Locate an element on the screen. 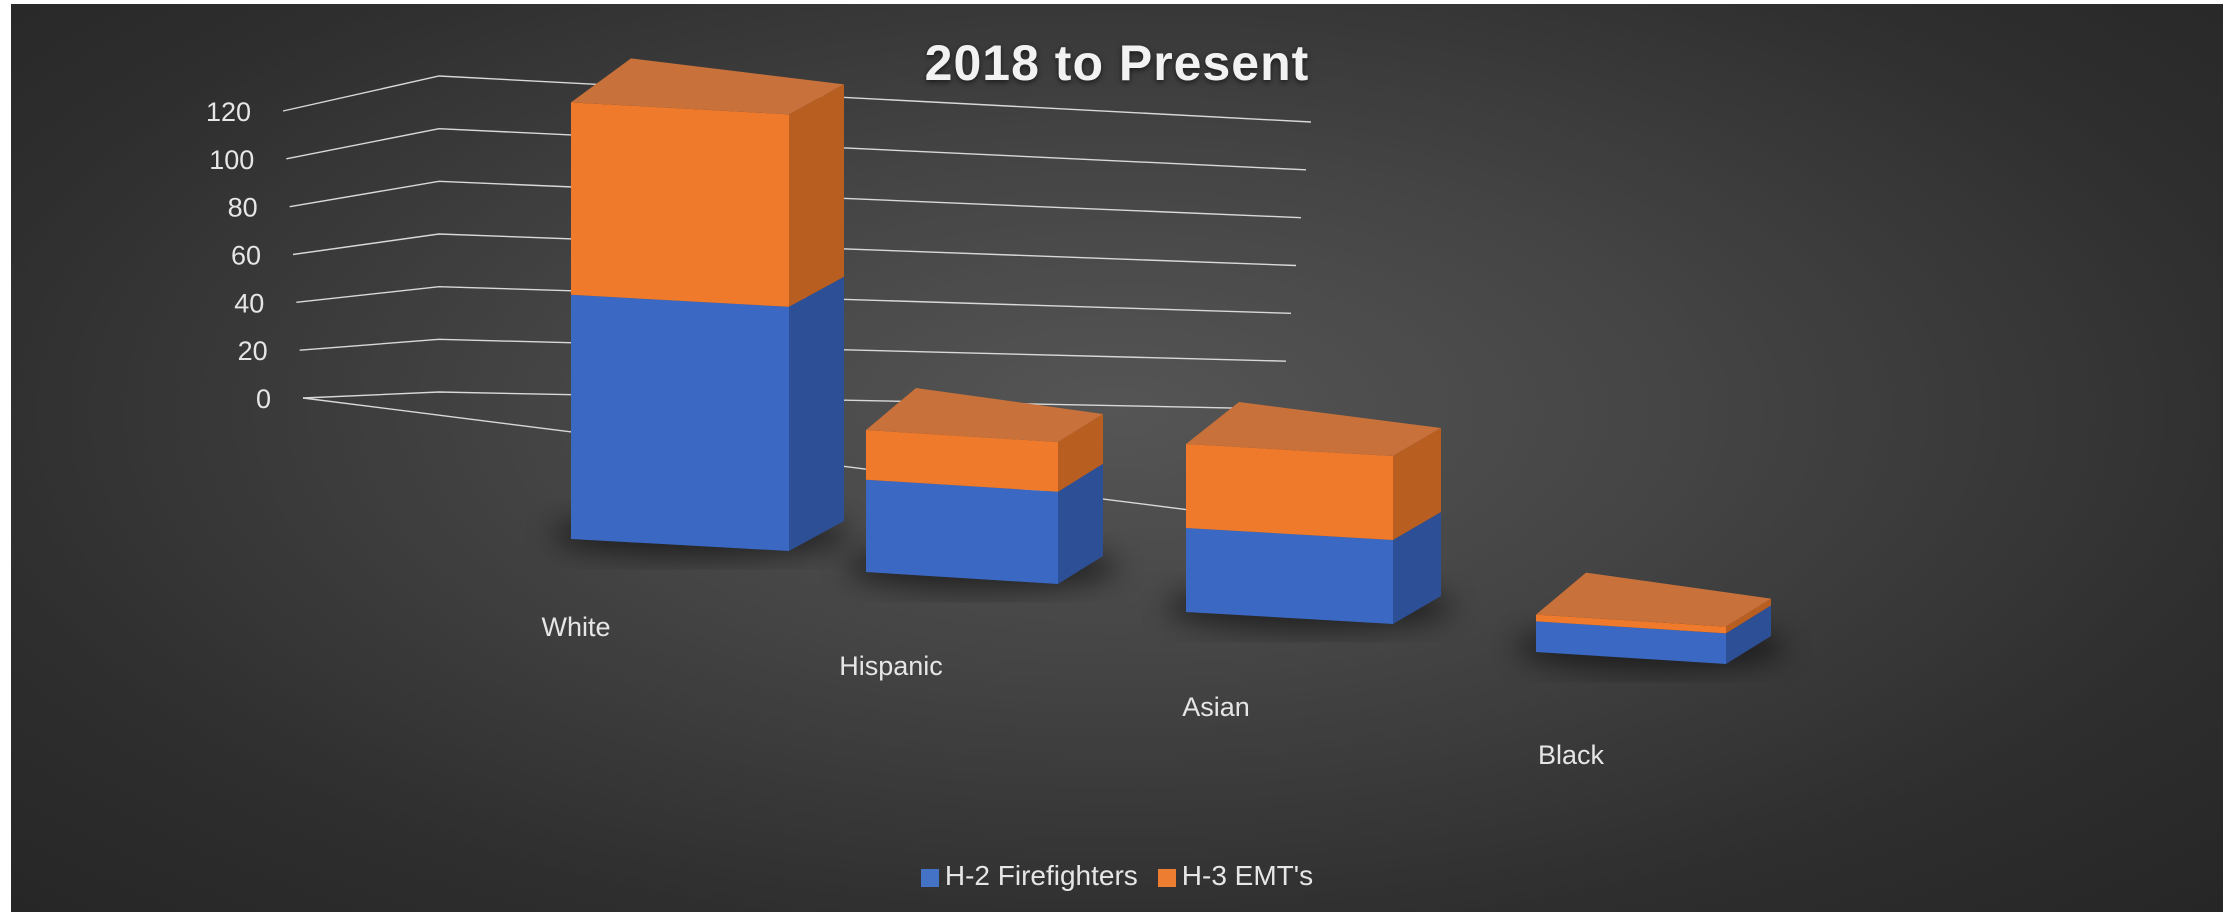 The width and height of the screenshot is (2234, 912). legend-item: H-2 Firefighters is located at coordinates (1029, 875).